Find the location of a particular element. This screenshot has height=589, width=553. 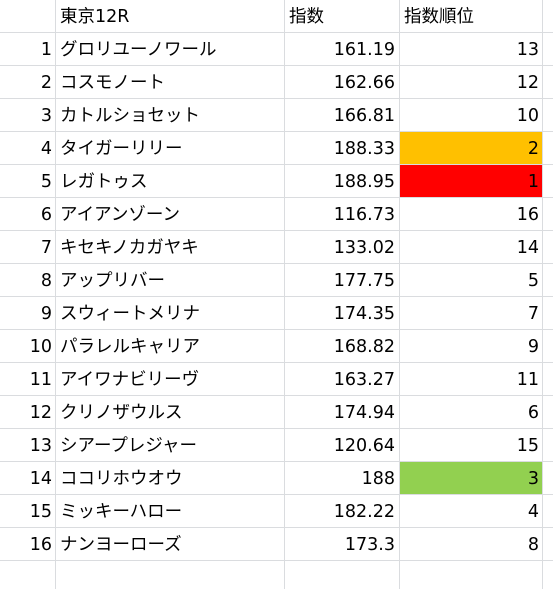

rank-cell: 12 is located at coordinates (527, 83).